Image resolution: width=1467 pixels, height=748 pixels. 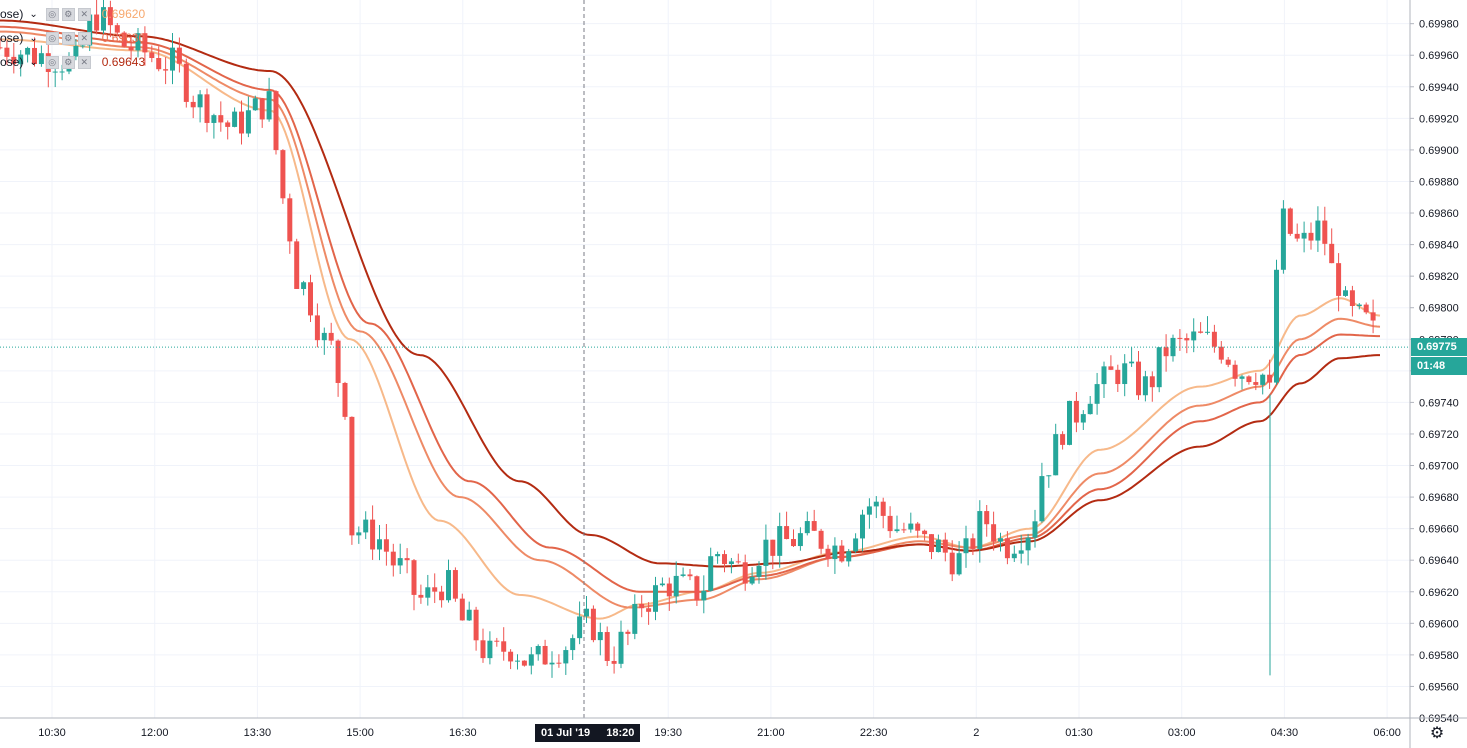 What do you see at coordinates (1439, 403) in the screenshot?
I see `y-tick-label: 0.69740` at bounding box center [1439, 403].